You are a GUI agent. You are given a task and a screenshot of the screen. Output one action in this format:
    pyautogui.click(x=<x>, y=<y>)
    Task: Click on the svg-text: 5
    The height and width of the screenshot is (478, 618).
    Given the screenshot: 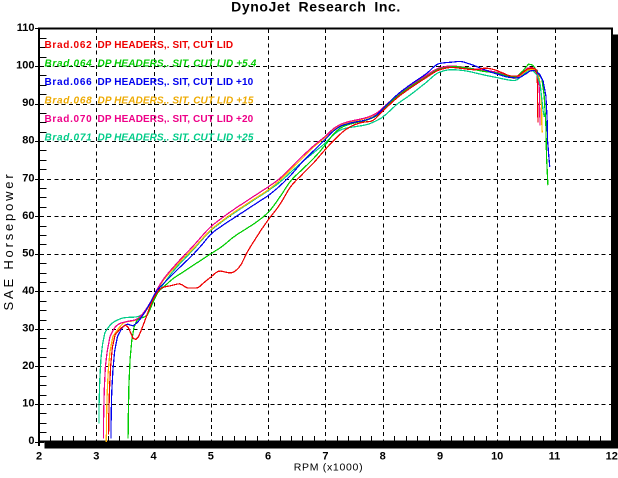 What is the action you would take?
    pyautogui.click(x=211, y=456)
    